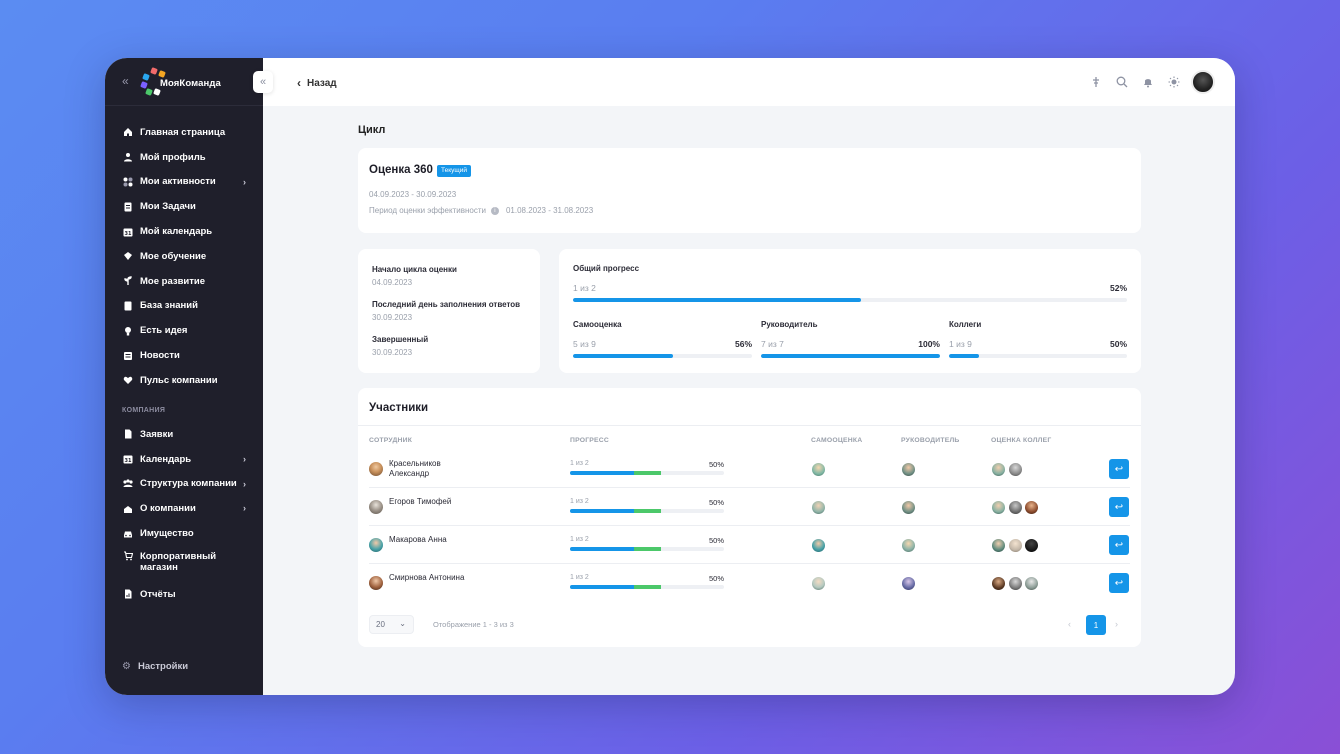 The image size is (1340, 754). What do you see at coordinates (176, 232) in the screenshot?
I see `sidebar-item-label: Мой календарь` at bounding box center [176, 232].